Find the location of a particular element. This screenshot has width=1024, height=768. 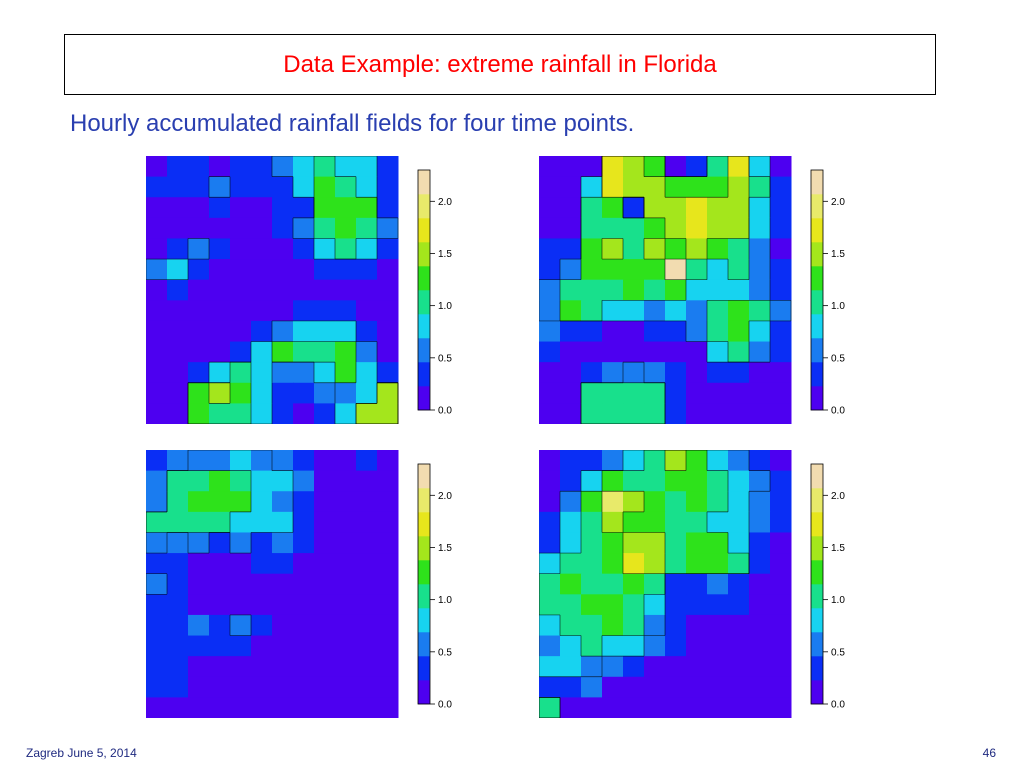

heatmap-panel-top-right: 0.0 0.5 1.0 1.5 2.0 is located at coordinates (698, 292).